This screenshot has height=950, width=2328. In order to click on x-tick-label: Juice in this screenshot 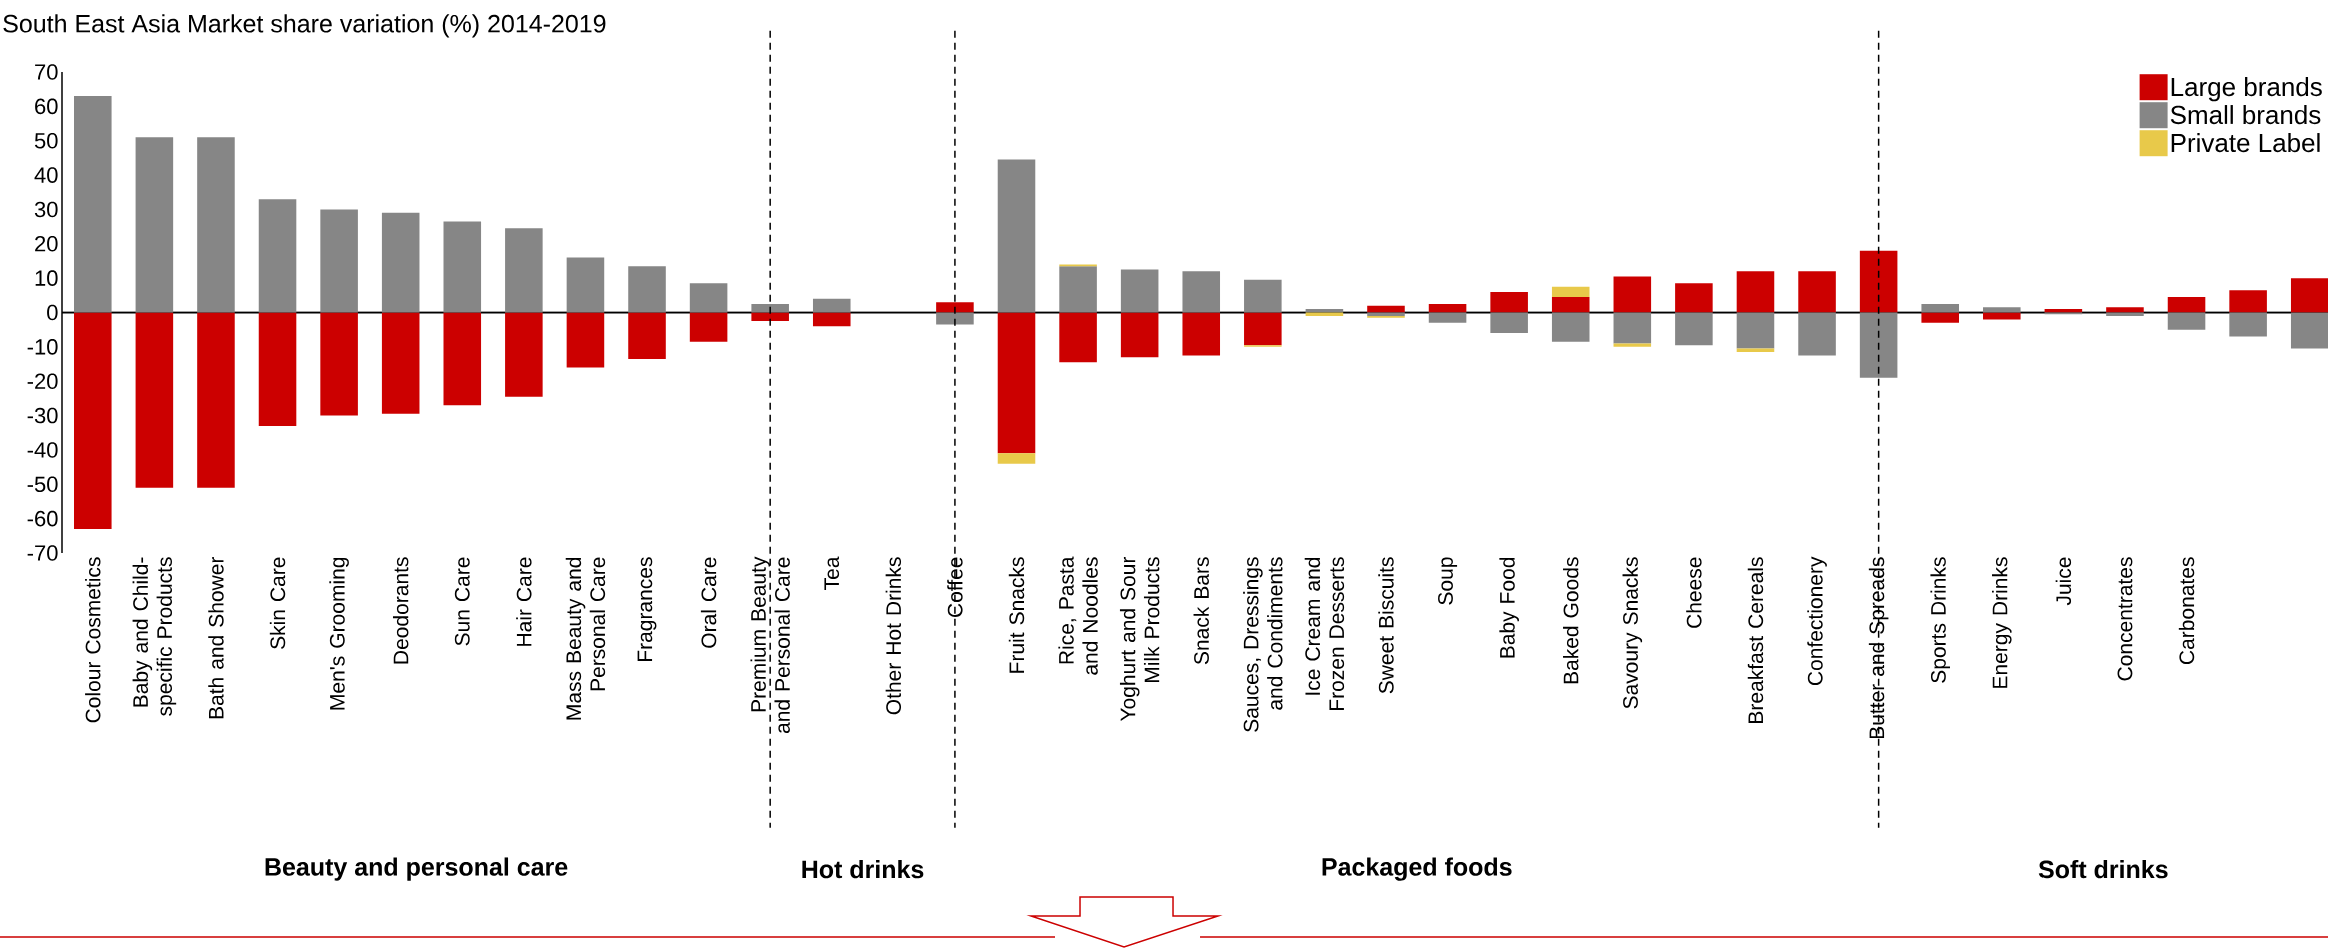, I will do `click(2063, 581)`.